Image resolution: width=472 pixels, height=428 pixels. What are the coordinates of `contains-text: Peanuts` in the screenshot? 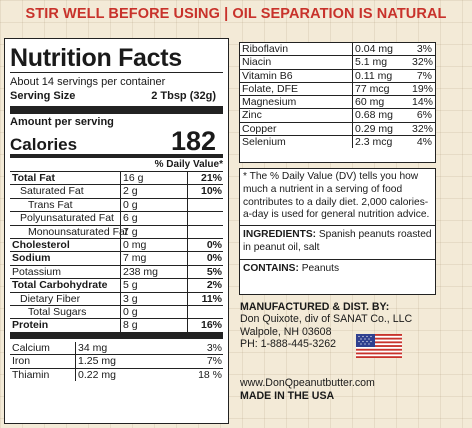 It's located at (320, 268).